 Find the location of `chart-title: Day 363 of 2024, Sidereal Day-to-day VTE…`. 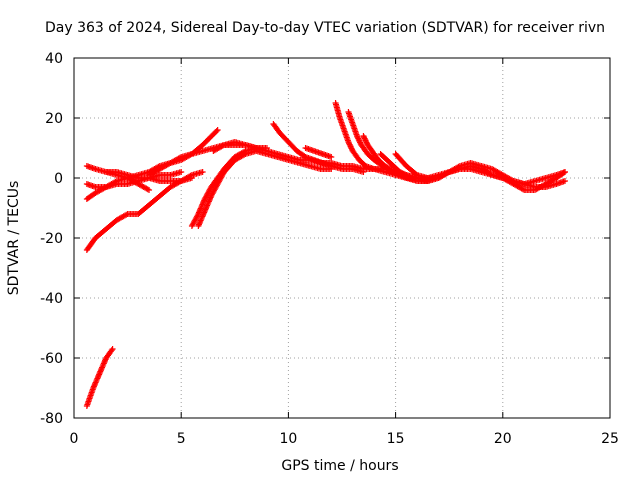

chart-title: Day 363 of 2024, Sidereal Day-to-day VTE… is located at coordinates (325, 28).